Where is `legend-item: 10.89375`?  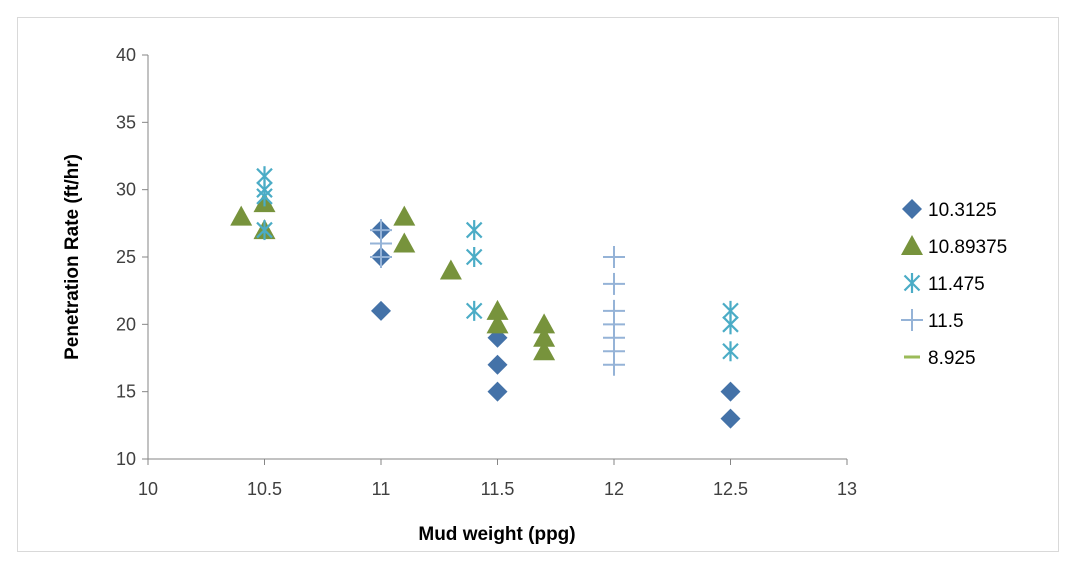 legend-item: 10.89375 is located at coordinates (954, 246).